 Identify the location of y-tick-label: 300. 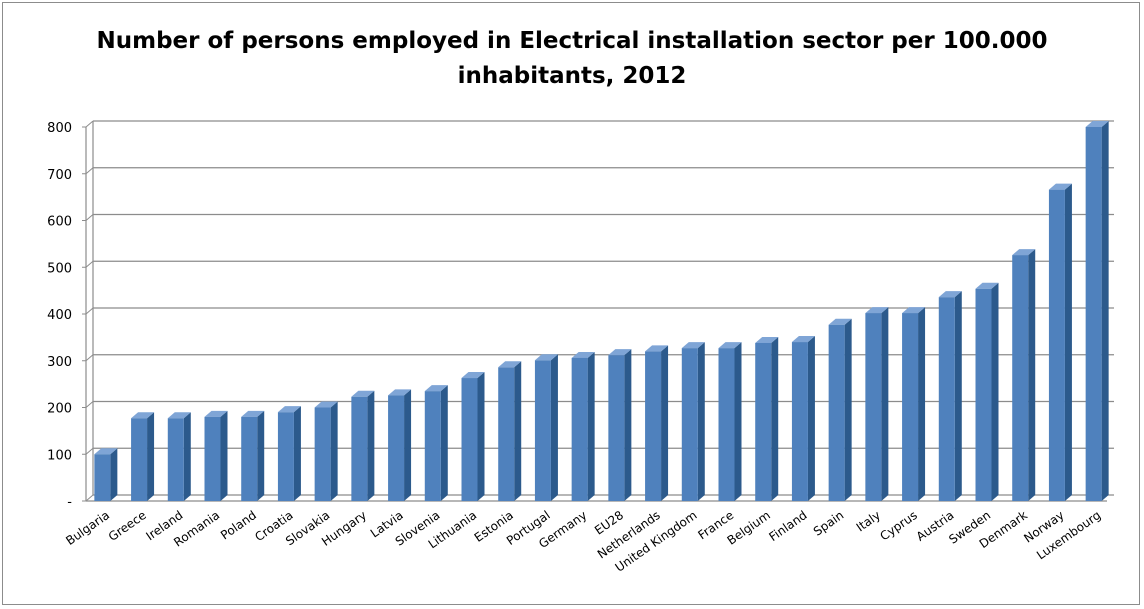
(59, 362).